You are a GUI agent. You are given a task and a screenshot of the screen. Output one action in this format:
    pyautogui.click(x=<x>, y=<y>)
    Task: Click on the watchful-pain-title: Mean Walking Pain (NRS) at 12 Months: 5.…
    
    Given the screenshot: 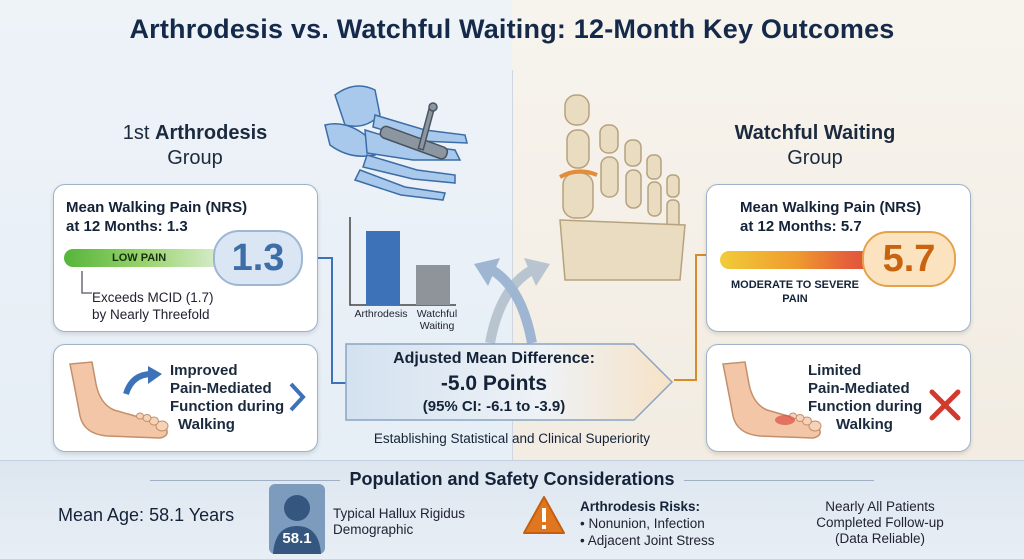 What is the action you would take?
    pyautogui.click(x=830, y=217)
    